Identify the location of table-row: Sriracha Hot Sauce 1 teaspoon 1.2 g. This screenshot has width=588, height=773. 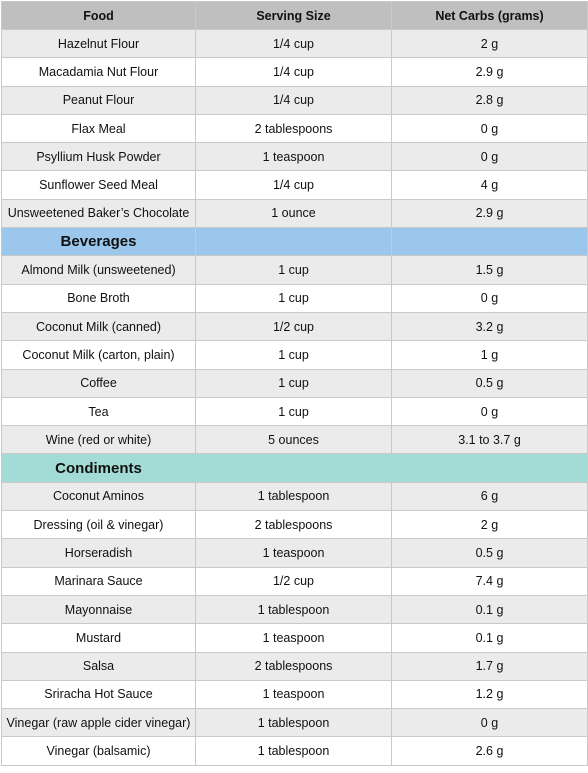
(294, 694).